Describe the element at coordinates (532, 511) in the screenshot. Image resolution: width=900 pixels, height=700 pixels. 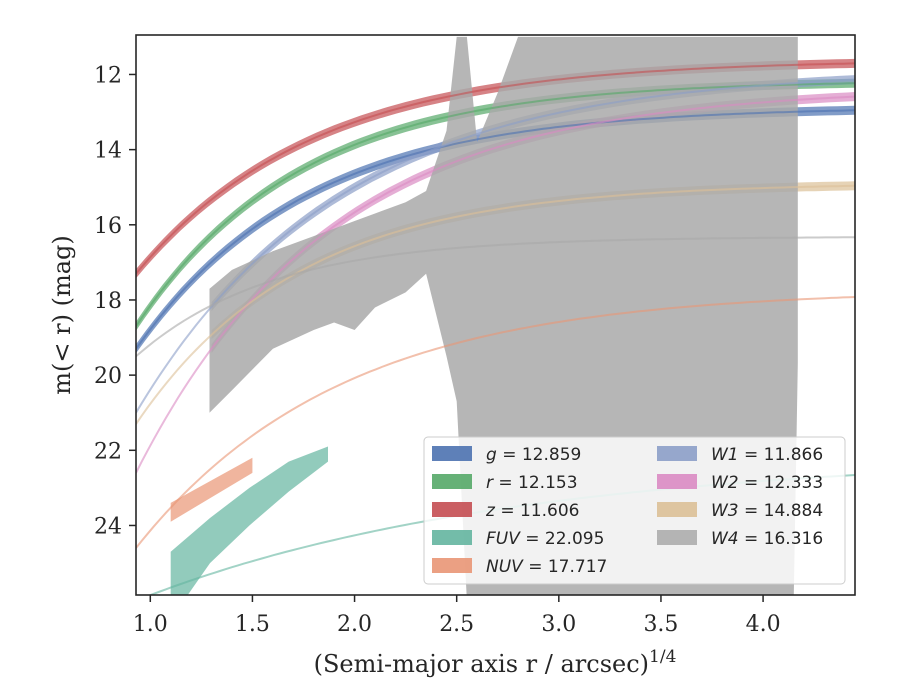
I see `legend-label-z: z = 11.606` at that location.